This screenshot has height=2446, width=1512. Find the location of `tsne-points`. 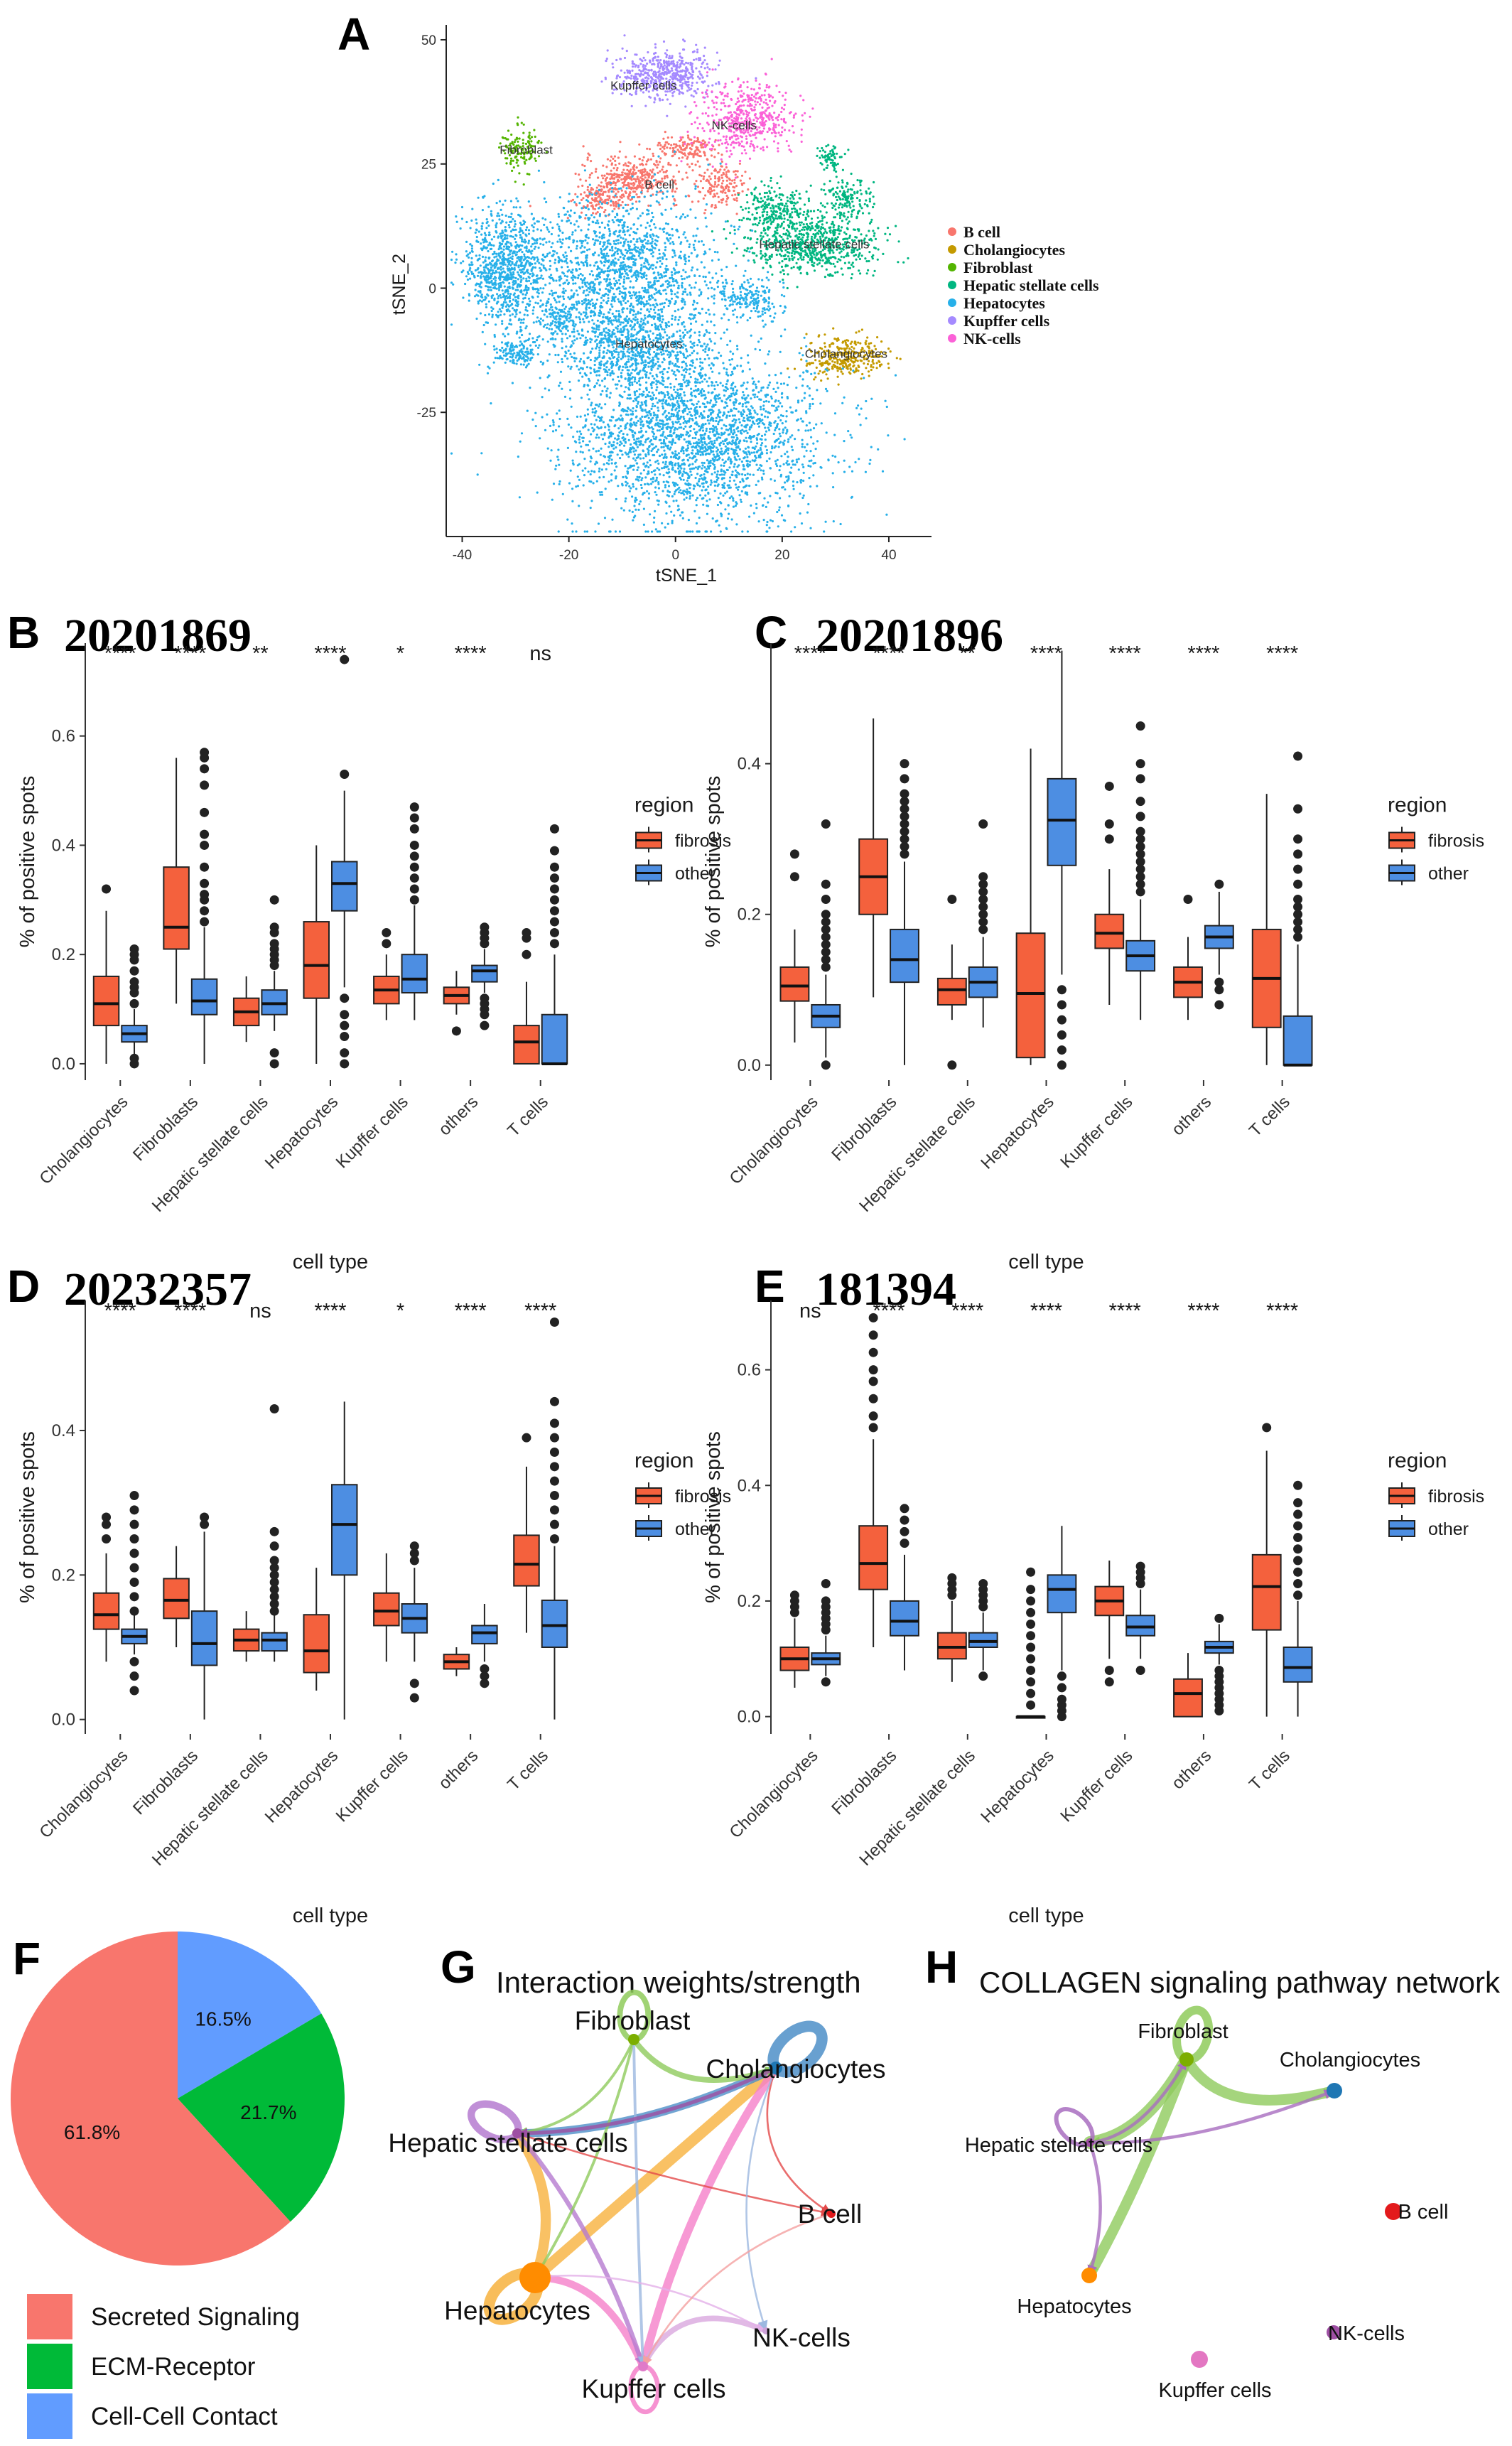

tsne-points is located at coordinates (679, 283).